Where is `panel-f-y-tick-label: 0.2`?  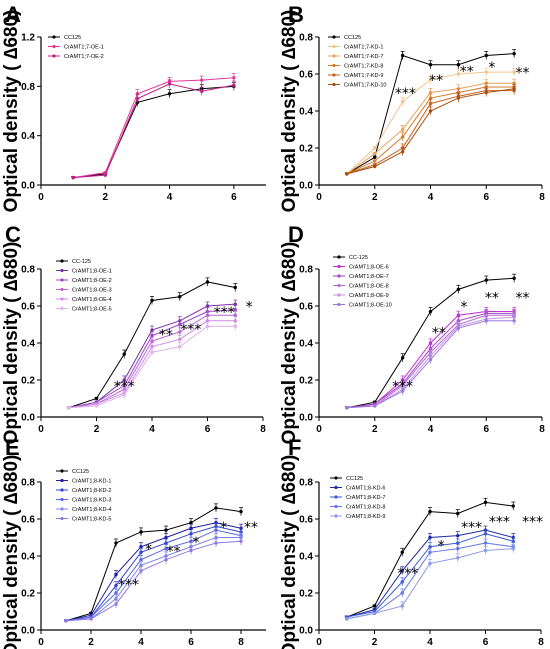
panel-f-y-tick-label: 0.2 is located at coordinates (306, 594).